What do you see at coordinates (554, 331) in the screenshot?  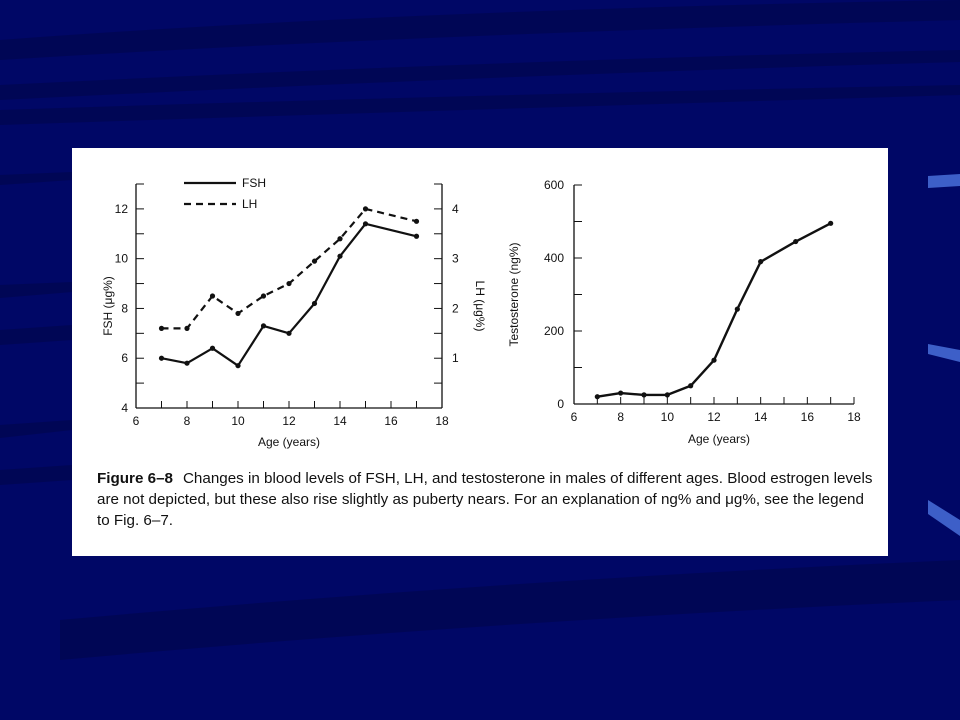 I see `y-tick-label: 200` at bounding box center [554, 331].